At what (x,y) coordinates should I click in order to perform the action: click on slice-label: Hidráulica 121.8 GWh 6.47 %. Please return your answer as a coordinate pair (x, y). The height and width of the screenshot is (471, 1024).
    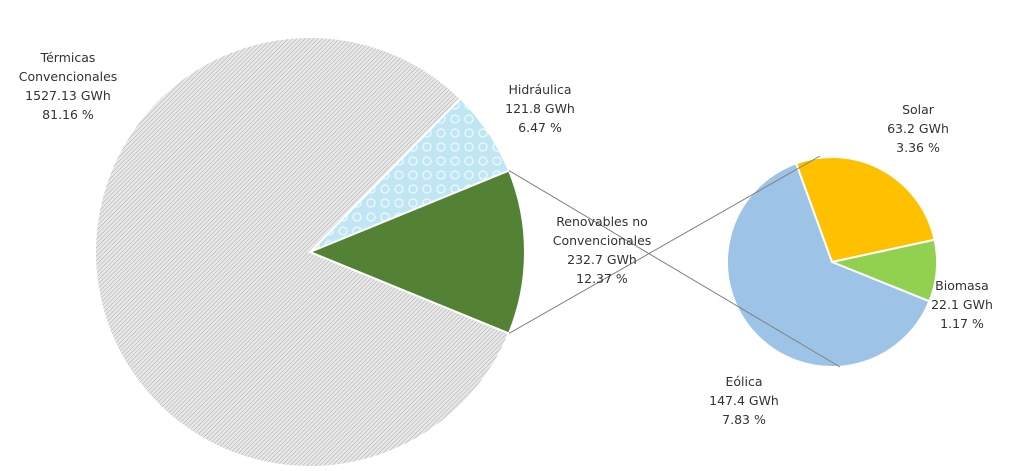
    Looking at the image, I should click on (540, 108).